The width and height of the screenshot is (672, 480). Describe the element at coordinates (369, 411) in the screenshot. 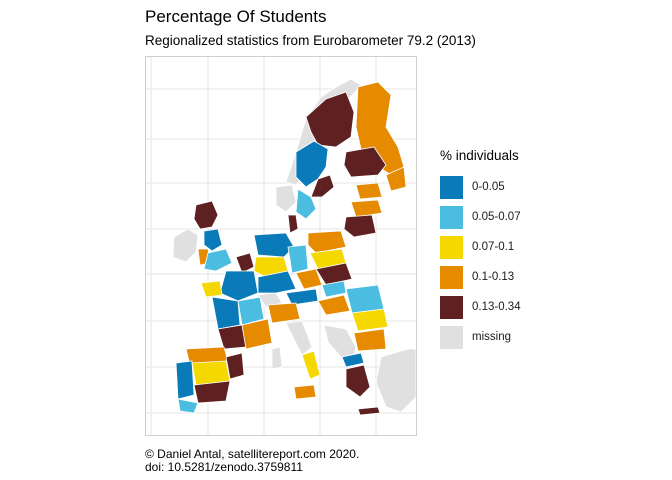

I see `region-crete` at that location.